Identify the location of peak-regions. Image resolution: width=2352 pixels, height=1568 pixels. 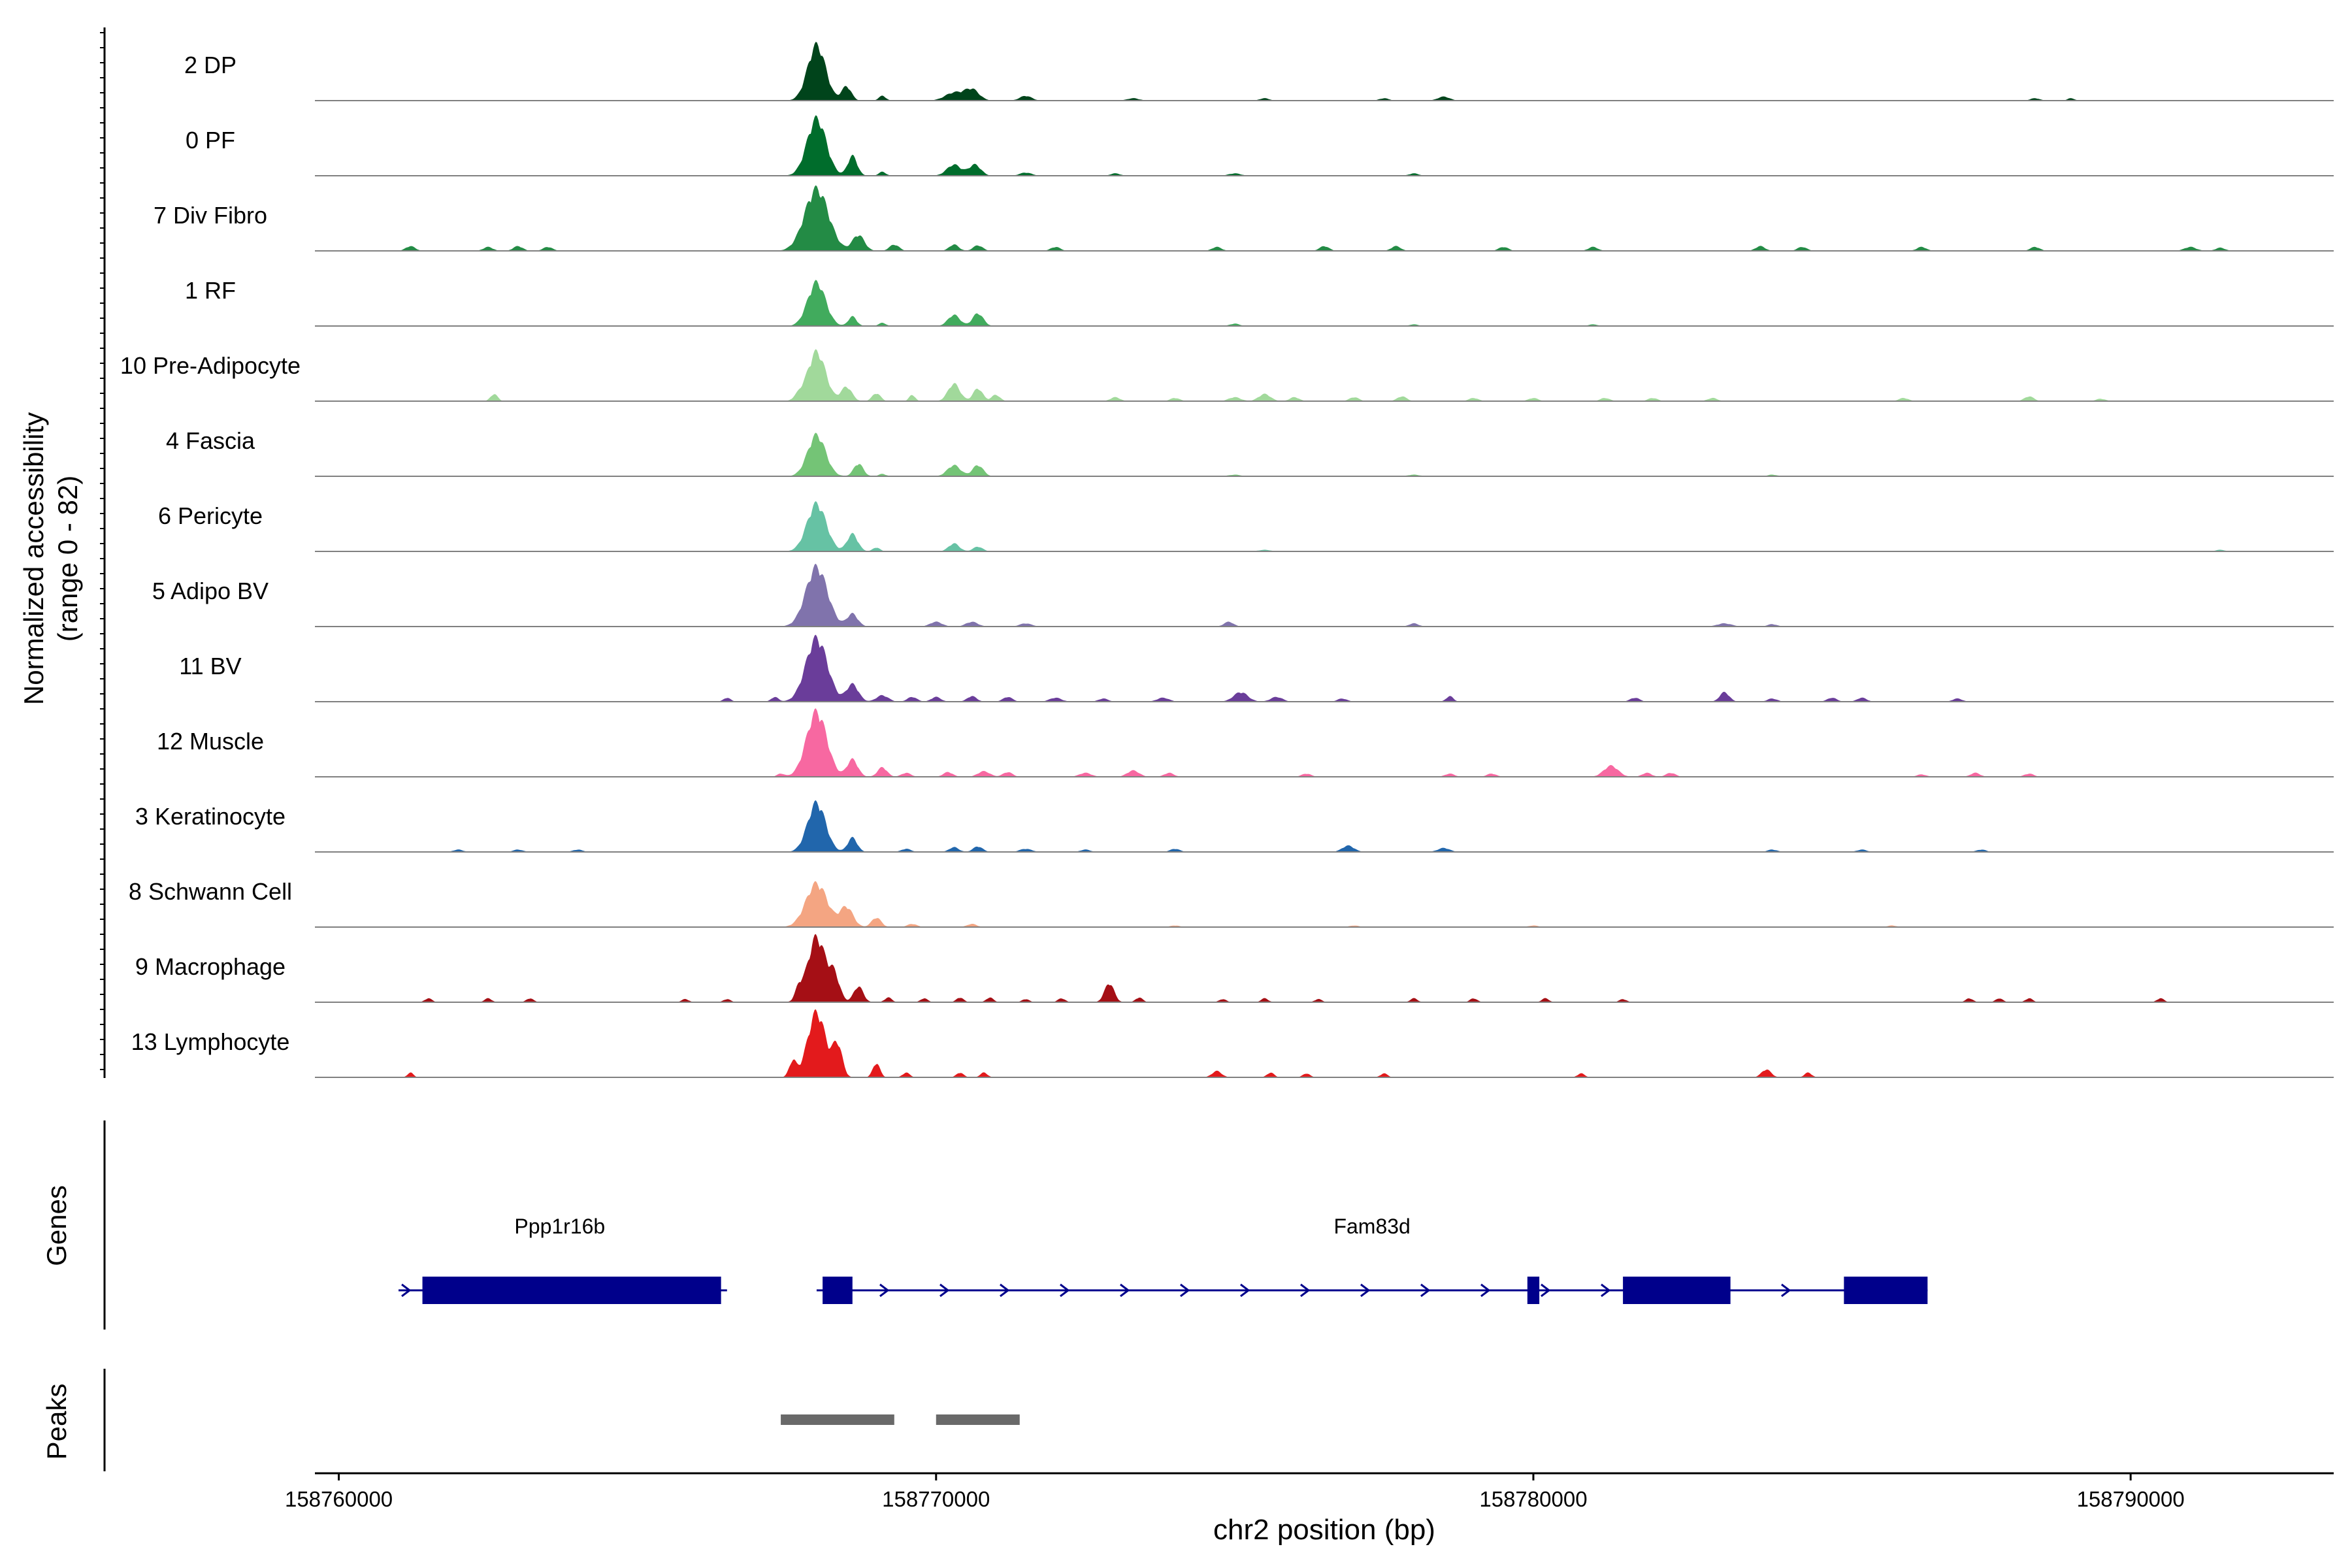
(900, 1419).